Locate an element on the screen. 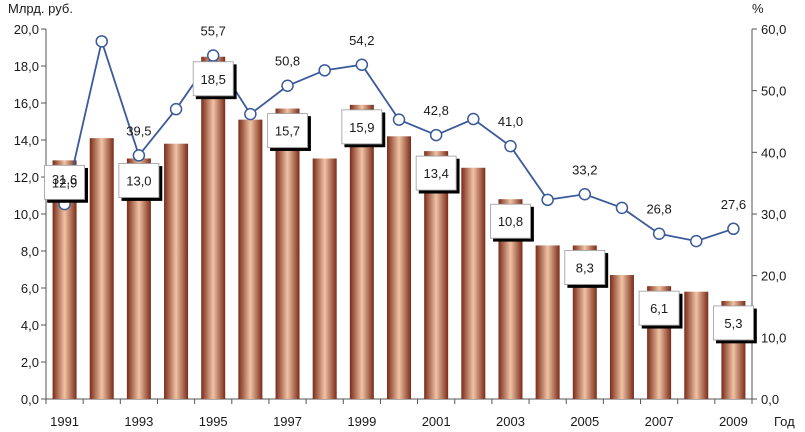  line-point-label: 55,7 is located at coordinates (213, 31).